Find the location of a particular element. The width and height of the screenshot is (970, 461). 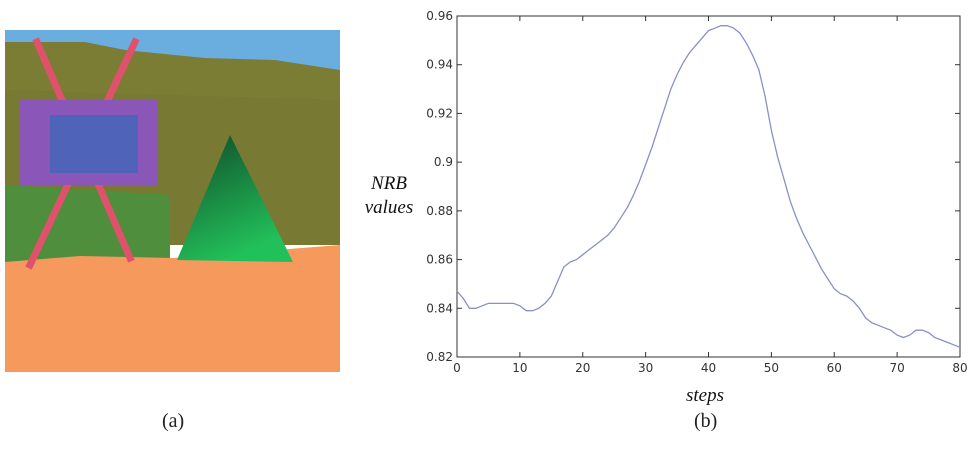

x-tick-label: 80 is located at coordinates (959, 368).